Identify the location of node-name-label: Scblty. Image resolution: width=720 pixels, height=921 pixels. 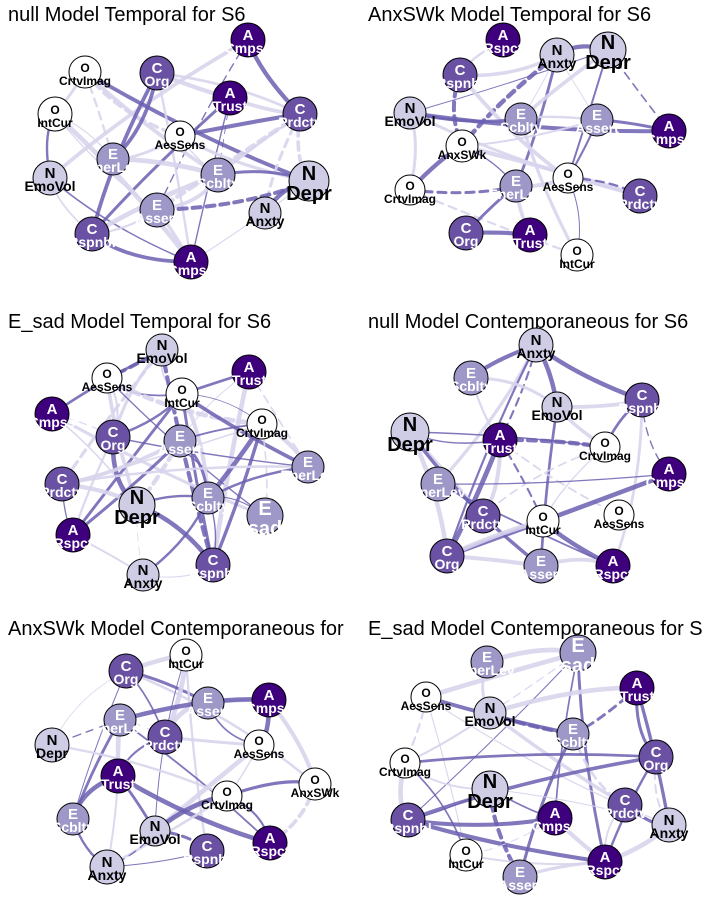
(208, 506).